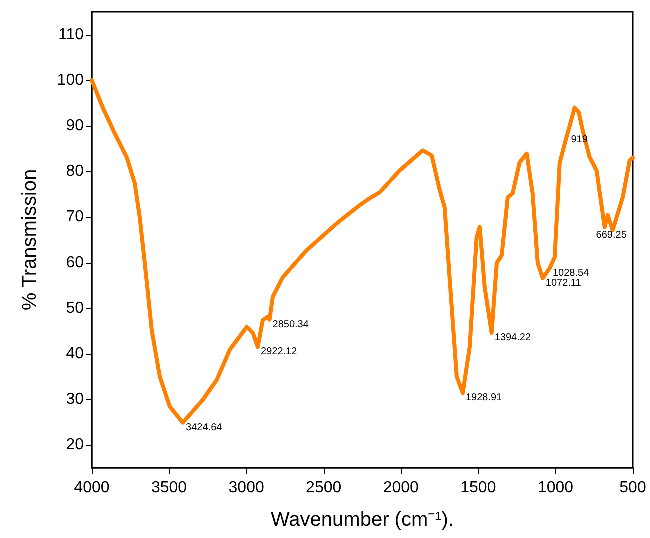  What do you see at coordinates (75, 126) in the screenshot?
I see `y-tick-label: 90` at bounding box center [75, 126].